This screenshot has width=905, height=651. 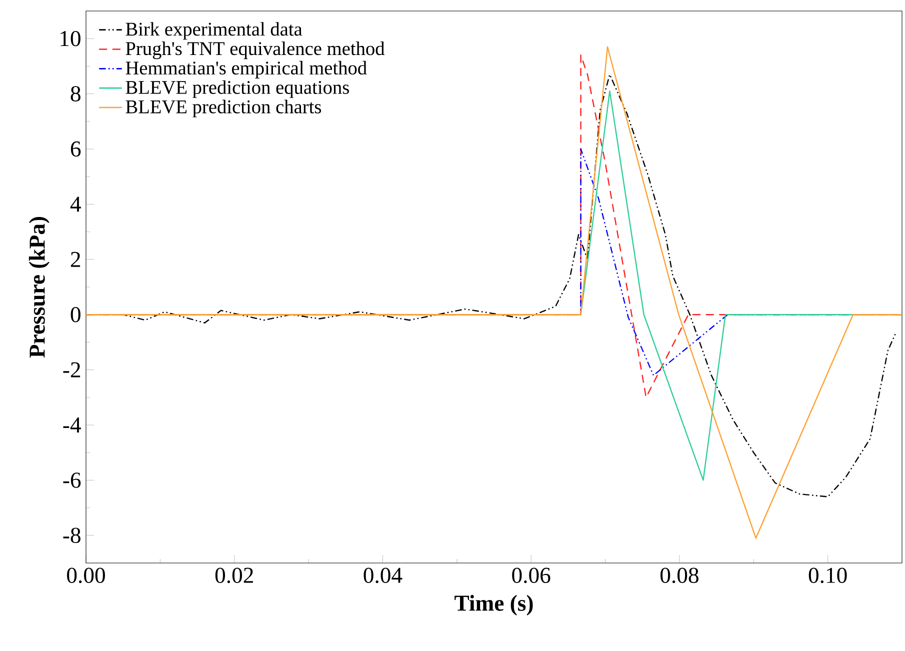 What do you see at coordinates (75, 314) in the screenshot?
I see `y-tick-label: 0` at bounding box center [75, 314].